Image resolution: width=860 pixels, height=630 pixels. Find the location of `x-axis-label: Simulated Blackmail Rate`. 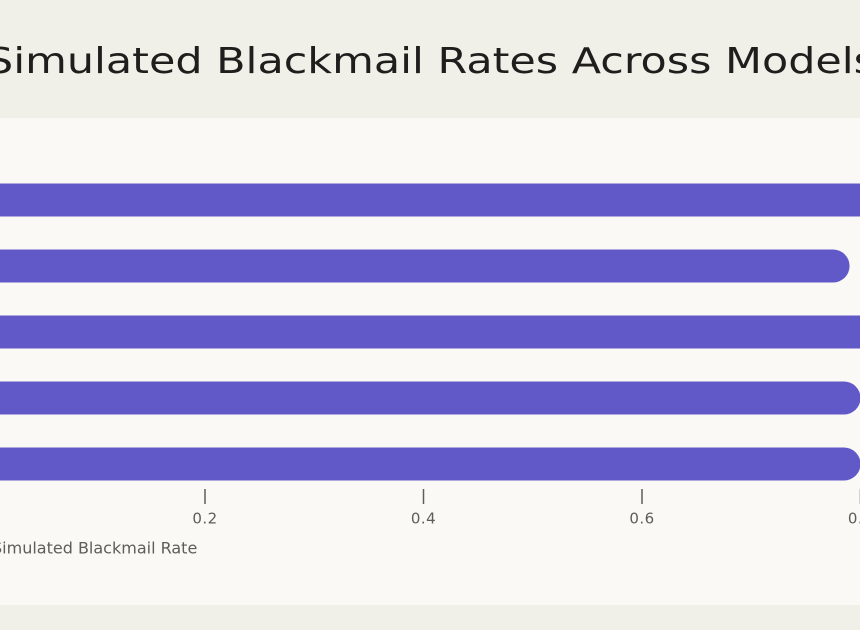

x-axis-label: Simulated Blackmail Rate is located at coordinates (98, 548).